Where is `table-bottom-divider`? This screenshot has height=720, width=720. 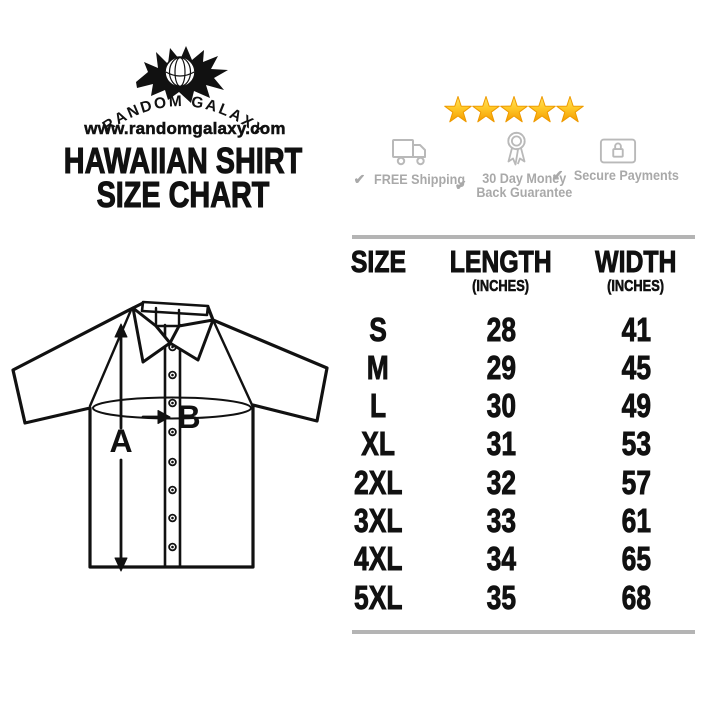 table-bottom-divider is located at coordinates (523, 632).